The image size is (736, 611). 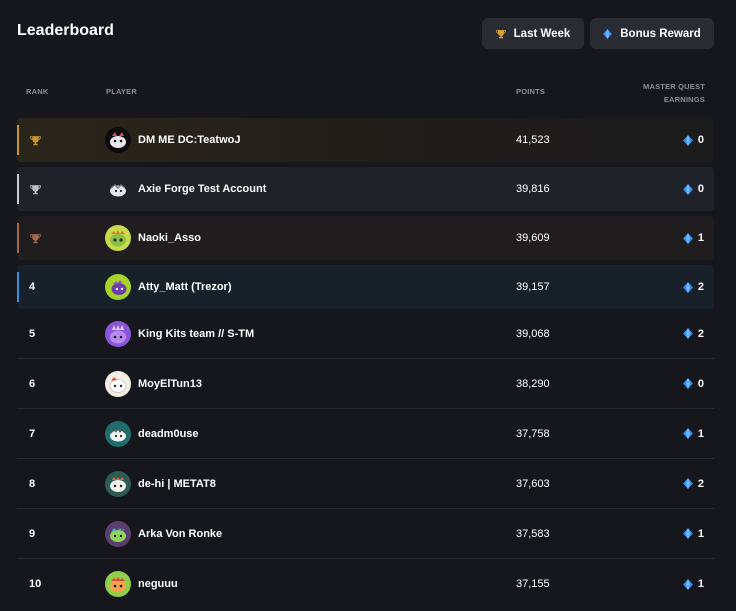 What do you see at coordinates (168, 433) in the screenshot?
I see `player-name: deadm0use` at bounding box center [168, 433].